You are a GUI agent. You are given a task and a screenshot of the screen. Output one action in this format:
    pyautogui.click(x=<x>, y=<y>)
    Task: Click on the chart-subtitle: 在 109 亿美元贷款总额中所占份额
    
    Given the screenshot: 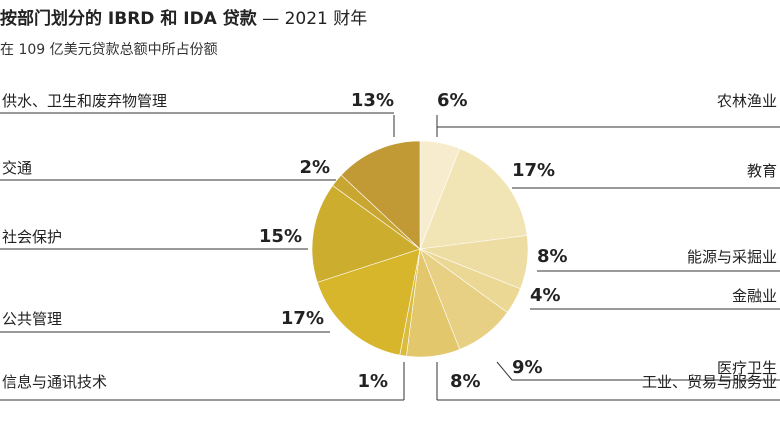 What is the action you would take?
    pyautogui.click(x=109, y=50)
    